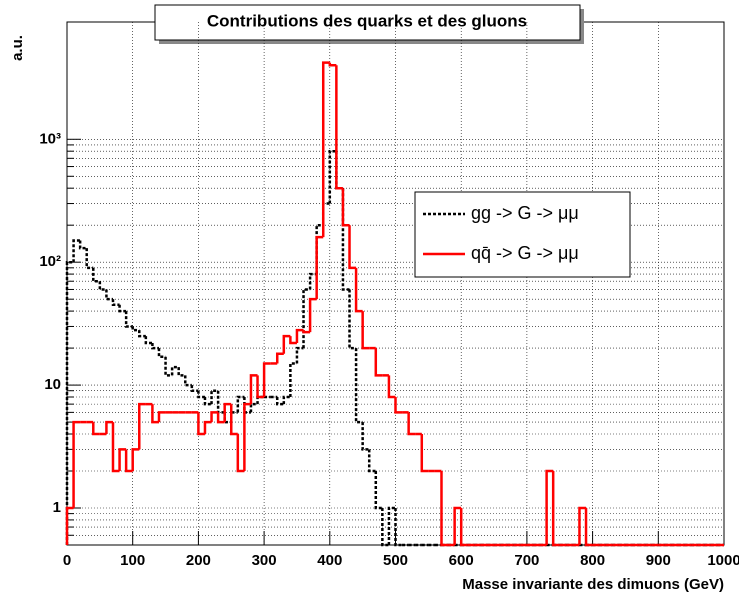 The height and width of the screenshot is (596, 739). I want to click on x-tick-label: 0, so click(67, 560).